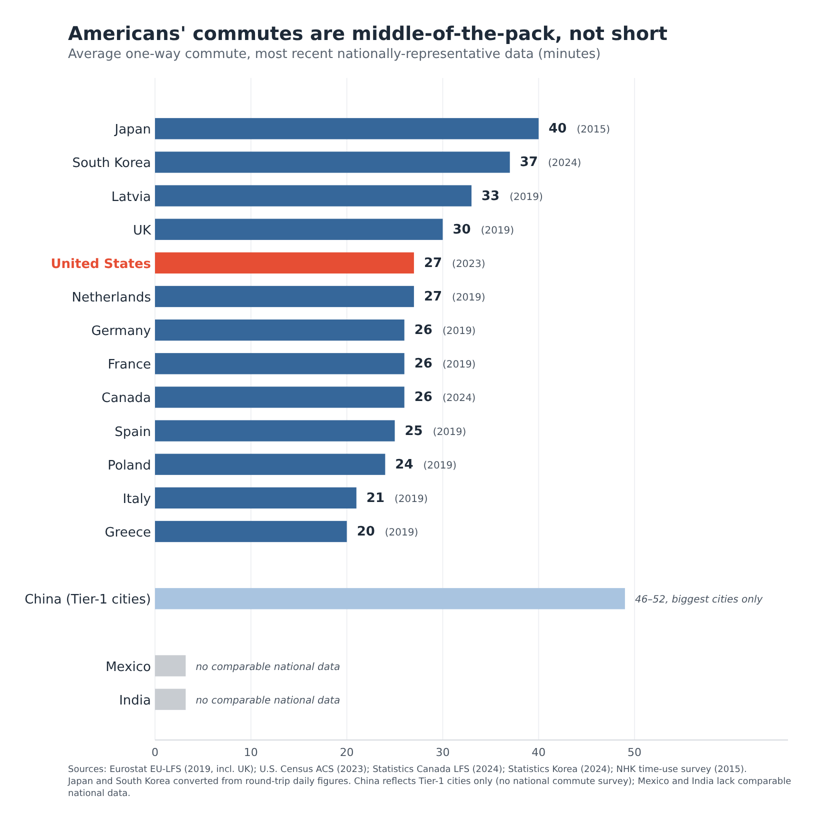  I want to click on data-label: 33 (2019), so click(512, 196).